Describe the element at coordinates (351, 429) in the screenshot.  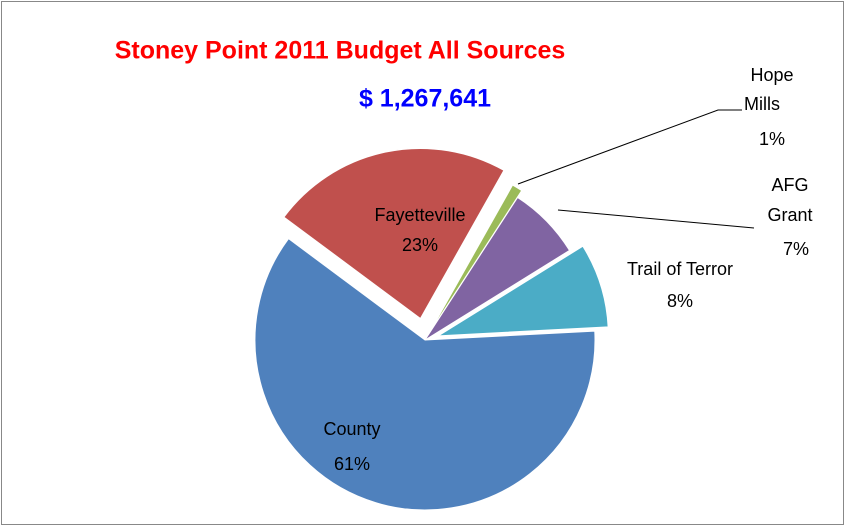
I see `slice-label: County` at that location.